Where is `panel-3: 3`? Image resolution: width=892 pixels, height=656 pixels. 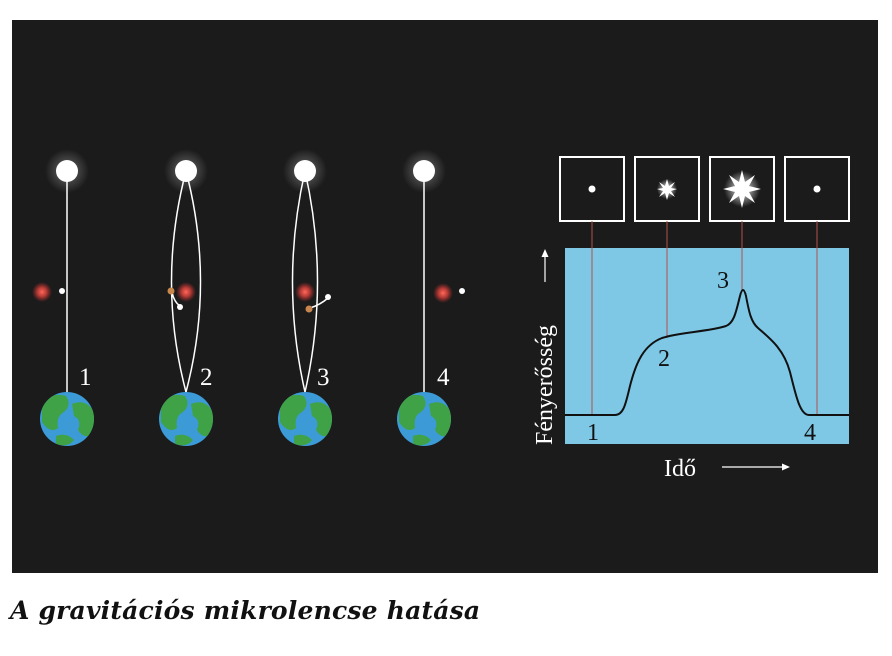 panel-3: 3 is located at coordinates (305, 297).